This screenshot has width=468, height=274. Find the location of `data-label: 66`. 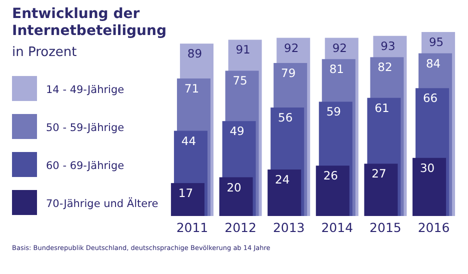

data-label: 66 is located at coordinates (430, 98).